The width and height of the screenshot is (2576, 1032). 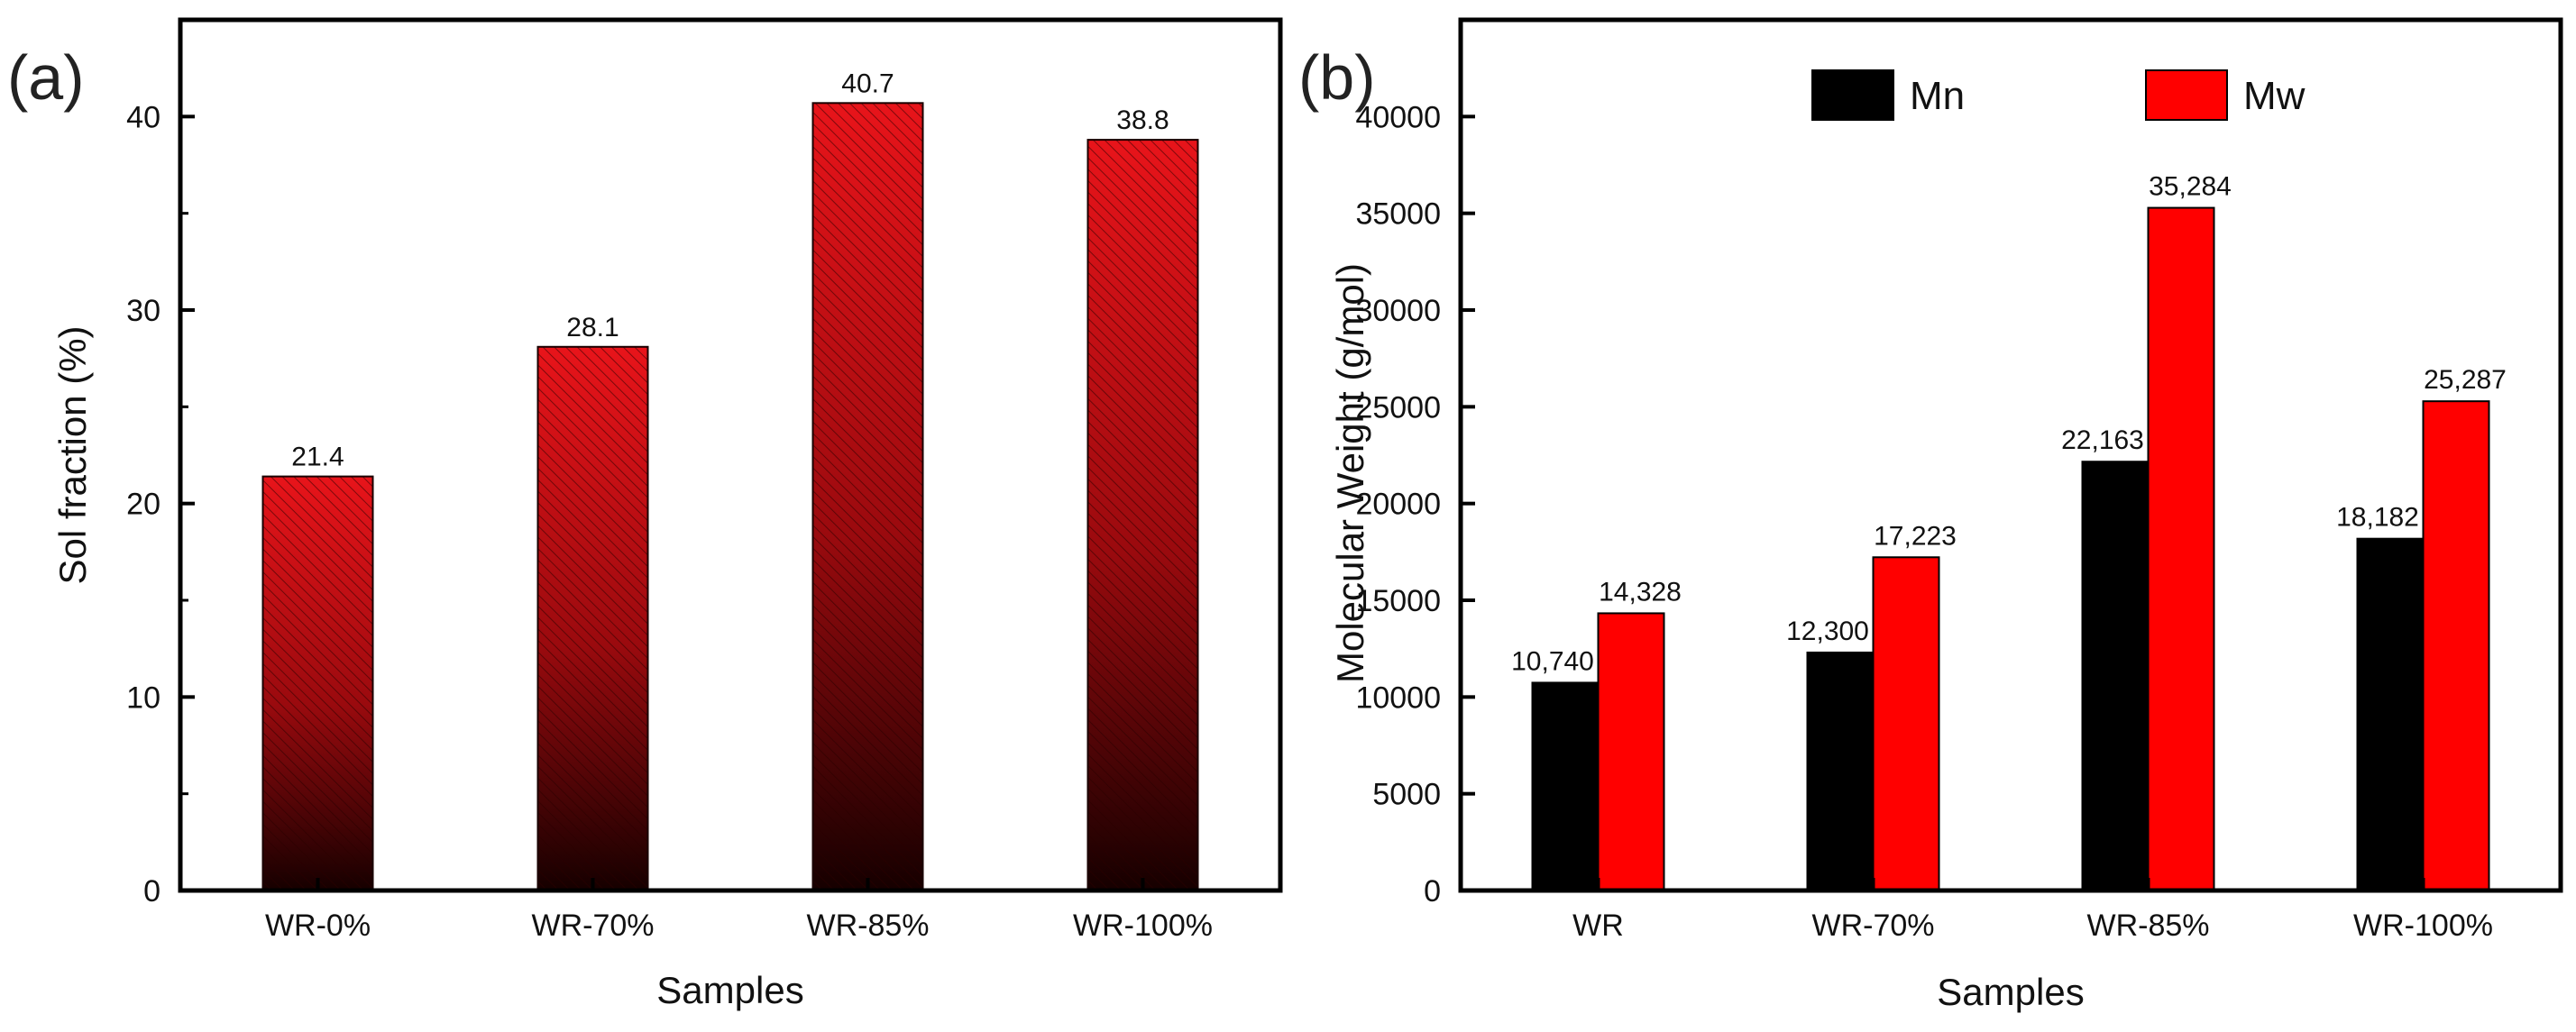 What do you see at coordinates (2465, 380) in the screenshot?
I see `data-label-b: 25,287` at bounding box center [2465, 380].